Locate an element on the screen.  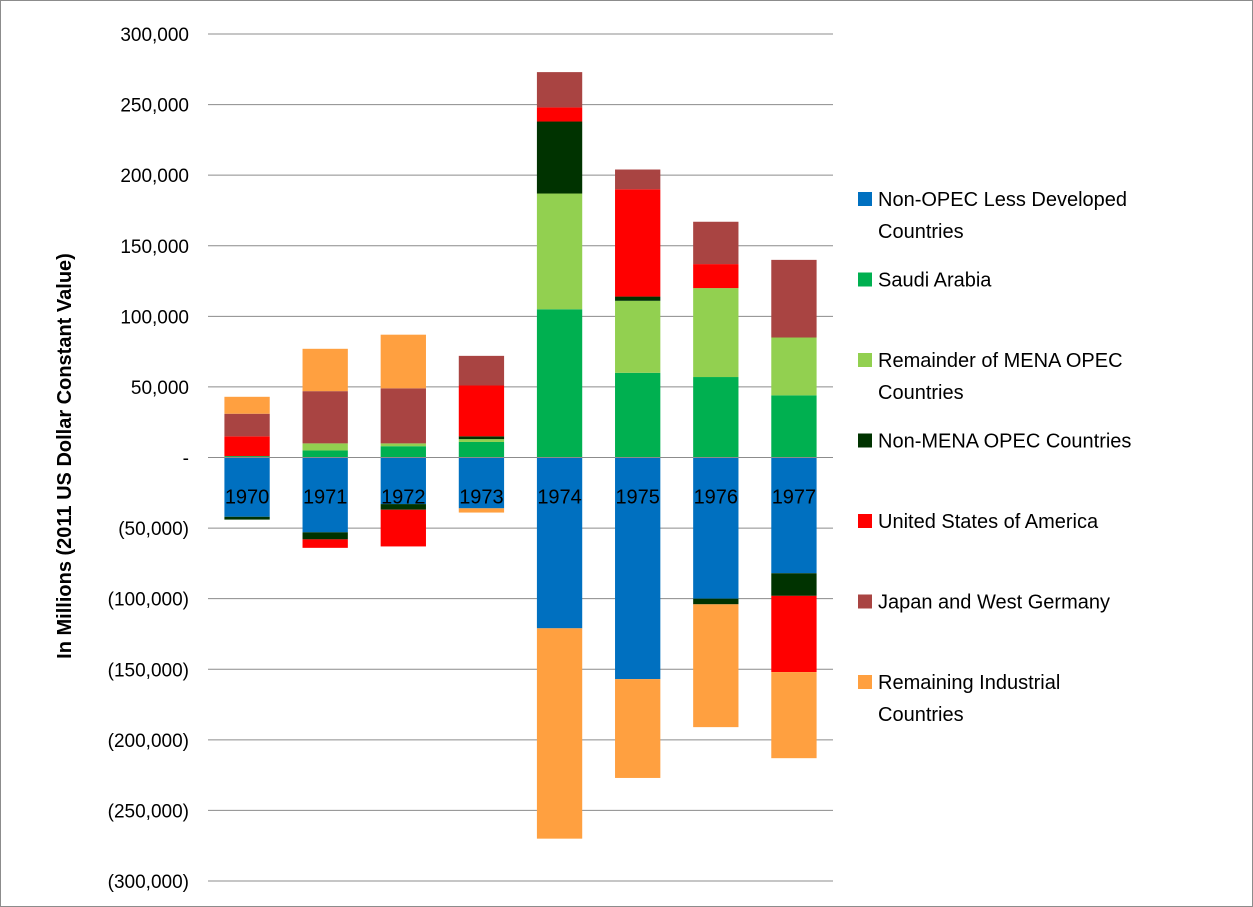
x-tick-label: 1972 is located at coordinates (403, 498).